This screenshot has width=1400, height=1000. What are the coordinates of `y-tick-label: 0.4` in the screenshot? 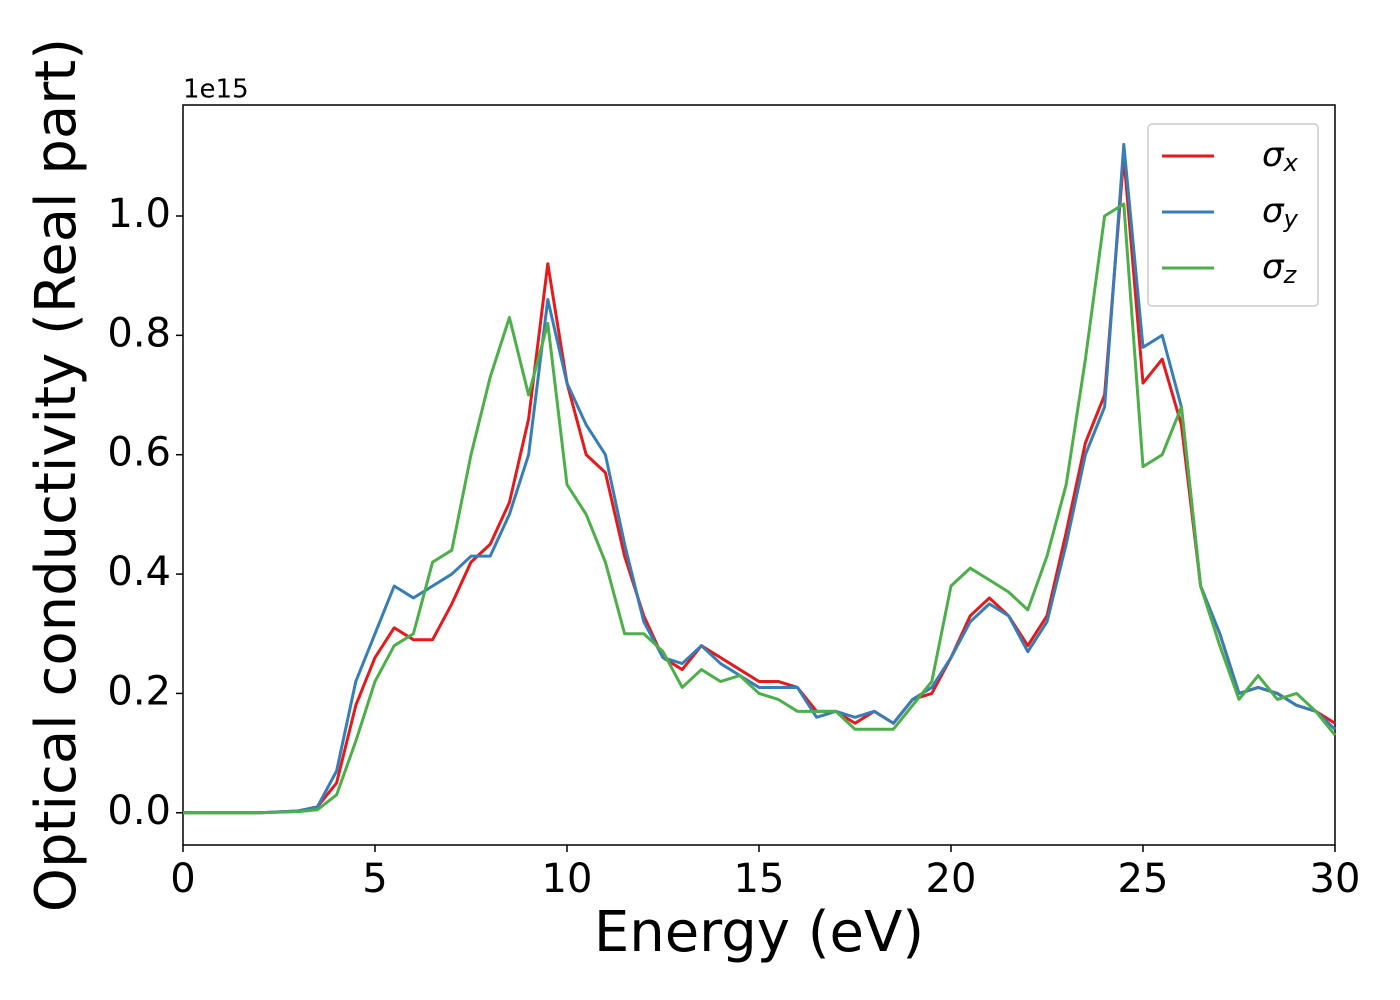 It's located at (139, 572).